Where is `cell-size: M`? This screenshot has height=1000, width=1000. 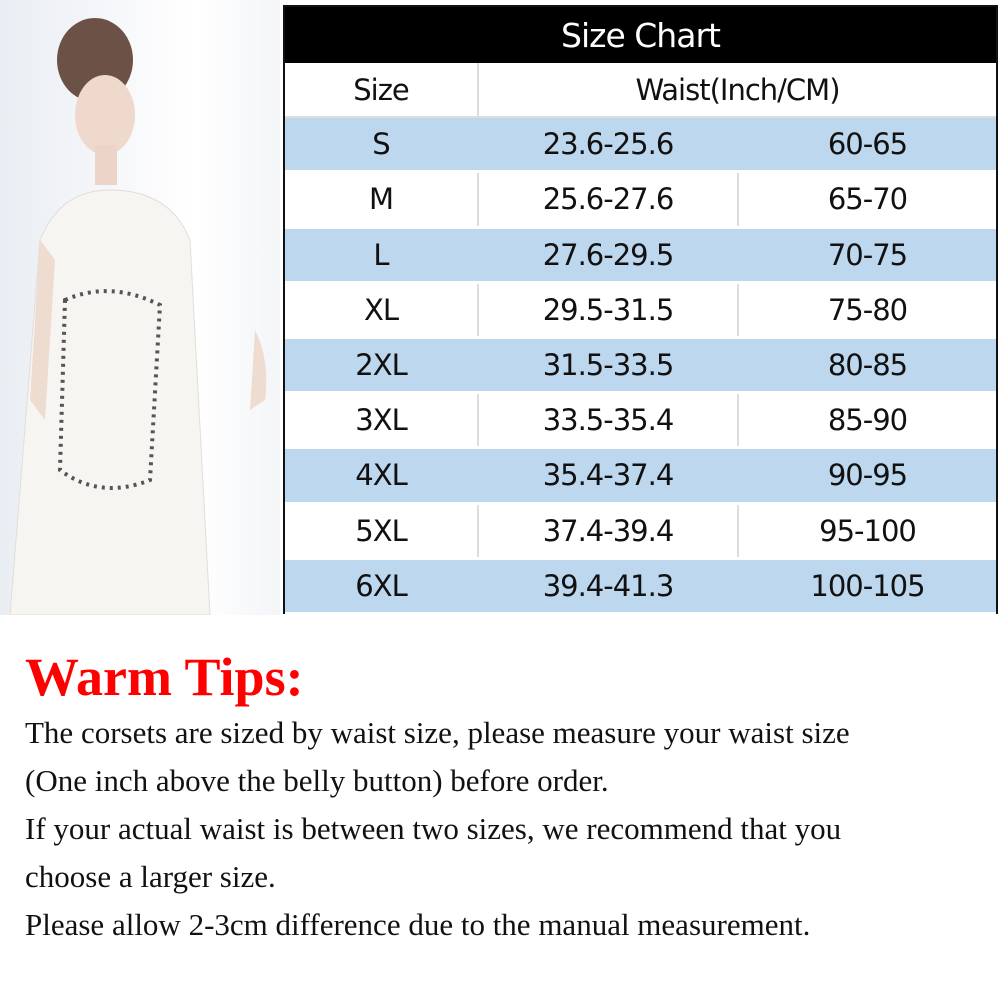
cell-size: M is located at coordinates (382, 199).